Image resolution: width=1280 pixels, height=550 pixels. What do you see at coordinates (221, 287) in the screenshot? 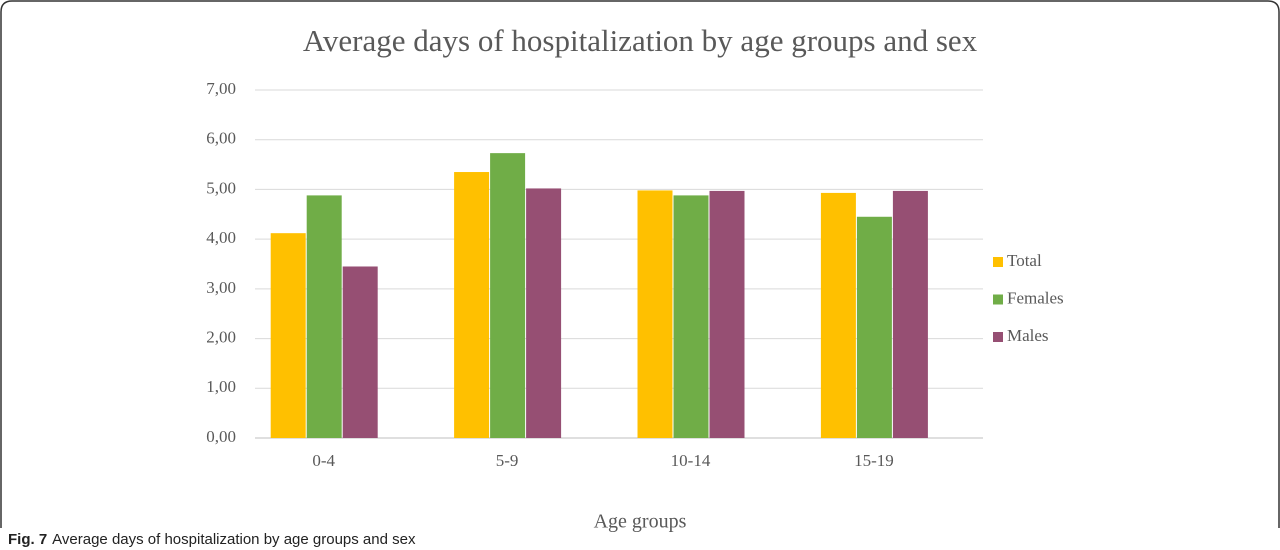
I see `y-tick-label: 3,00` at bounding box center [221, 287].